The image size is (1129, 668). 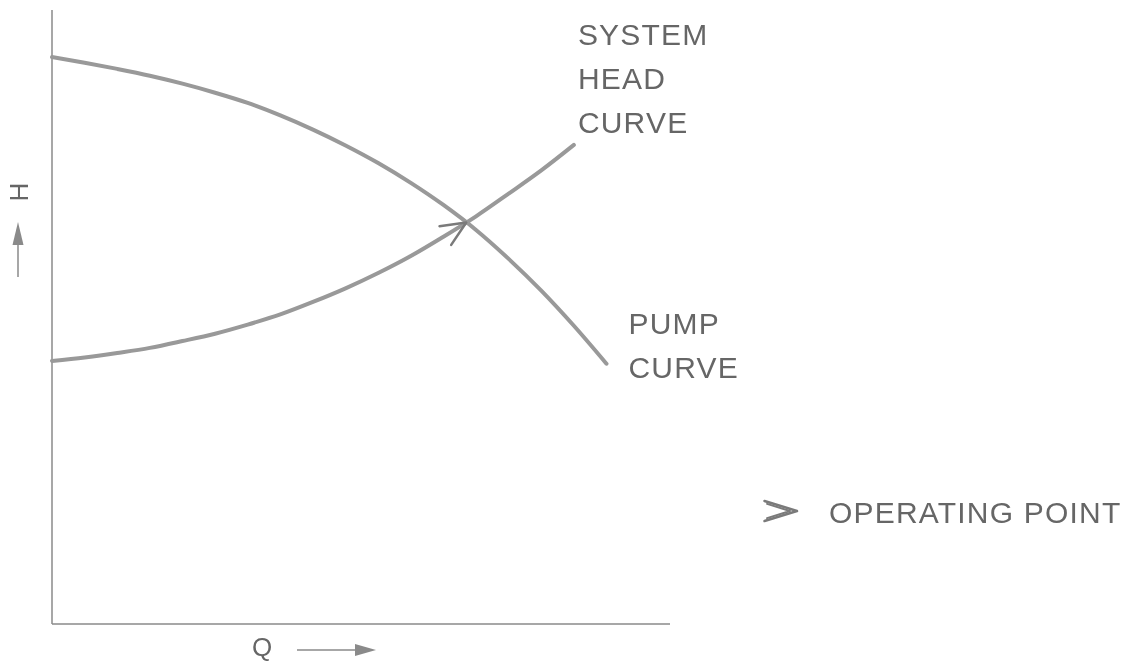 What do you see at coordinates (643, 78) in the screenshot?
I see `series-label: SYSTEM HEAD CURVE` at bounding box center [643, 78].